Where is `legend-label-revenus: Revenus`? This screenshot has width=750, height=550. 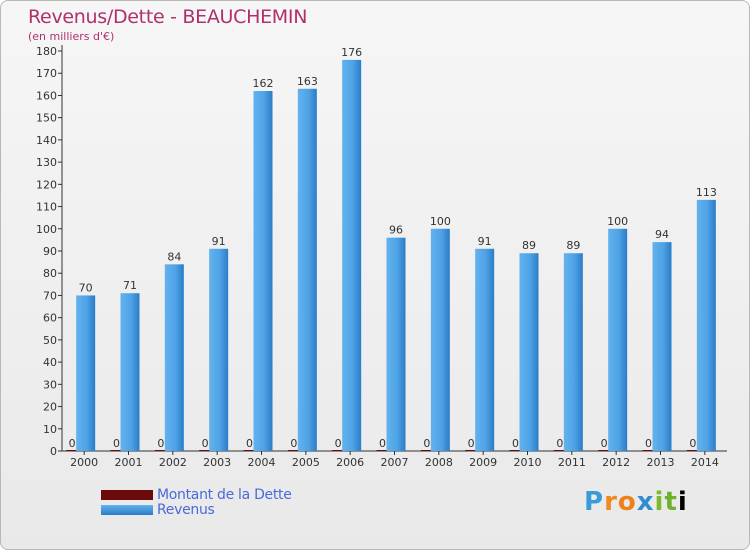 legend-label-revenus: Revenus is located at coordinates (186, 510).